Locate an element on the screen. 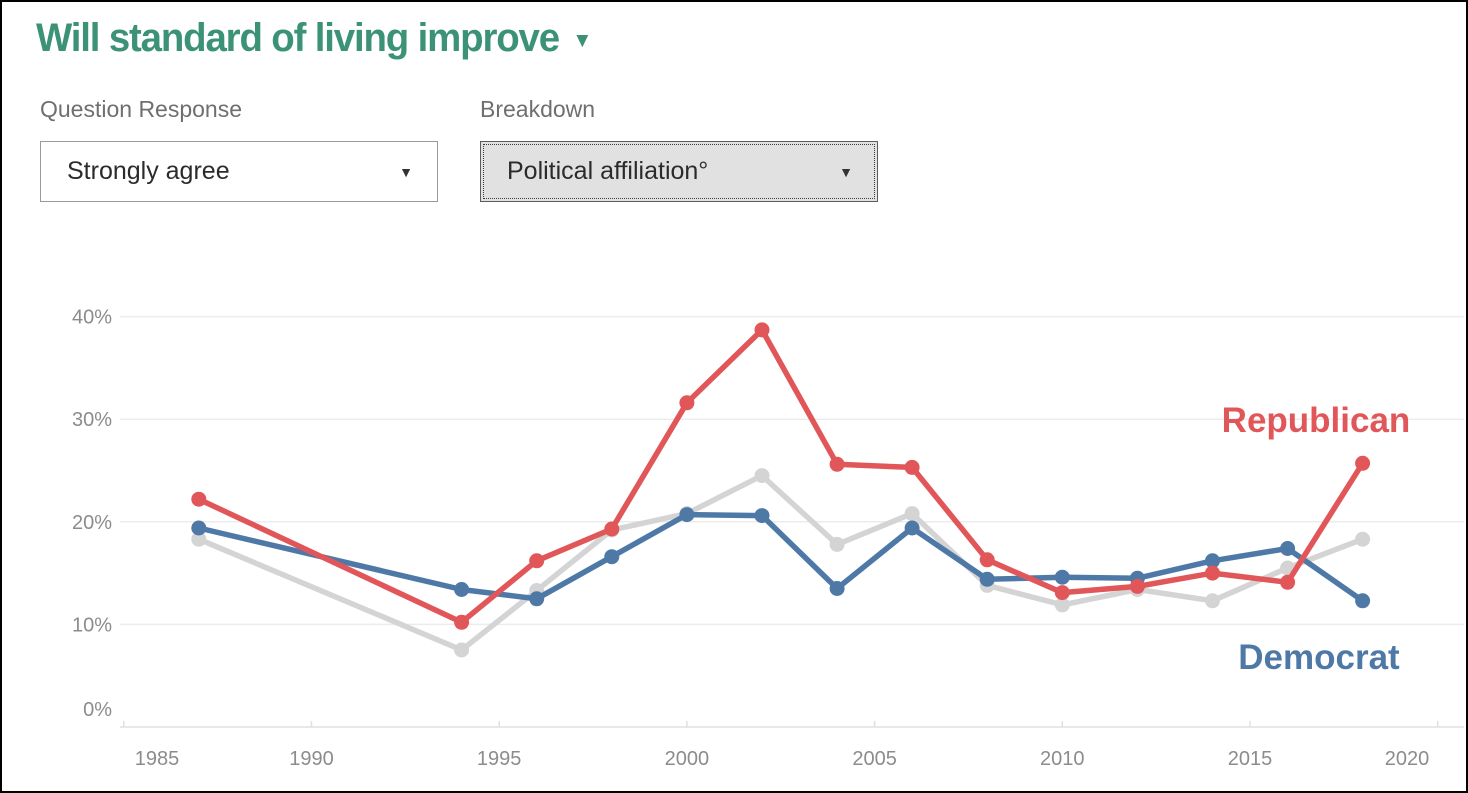 Image resolution: width=1468 pixels, height=793 pixels. data-point-republican-2000 is located at coordinates (687, 403).